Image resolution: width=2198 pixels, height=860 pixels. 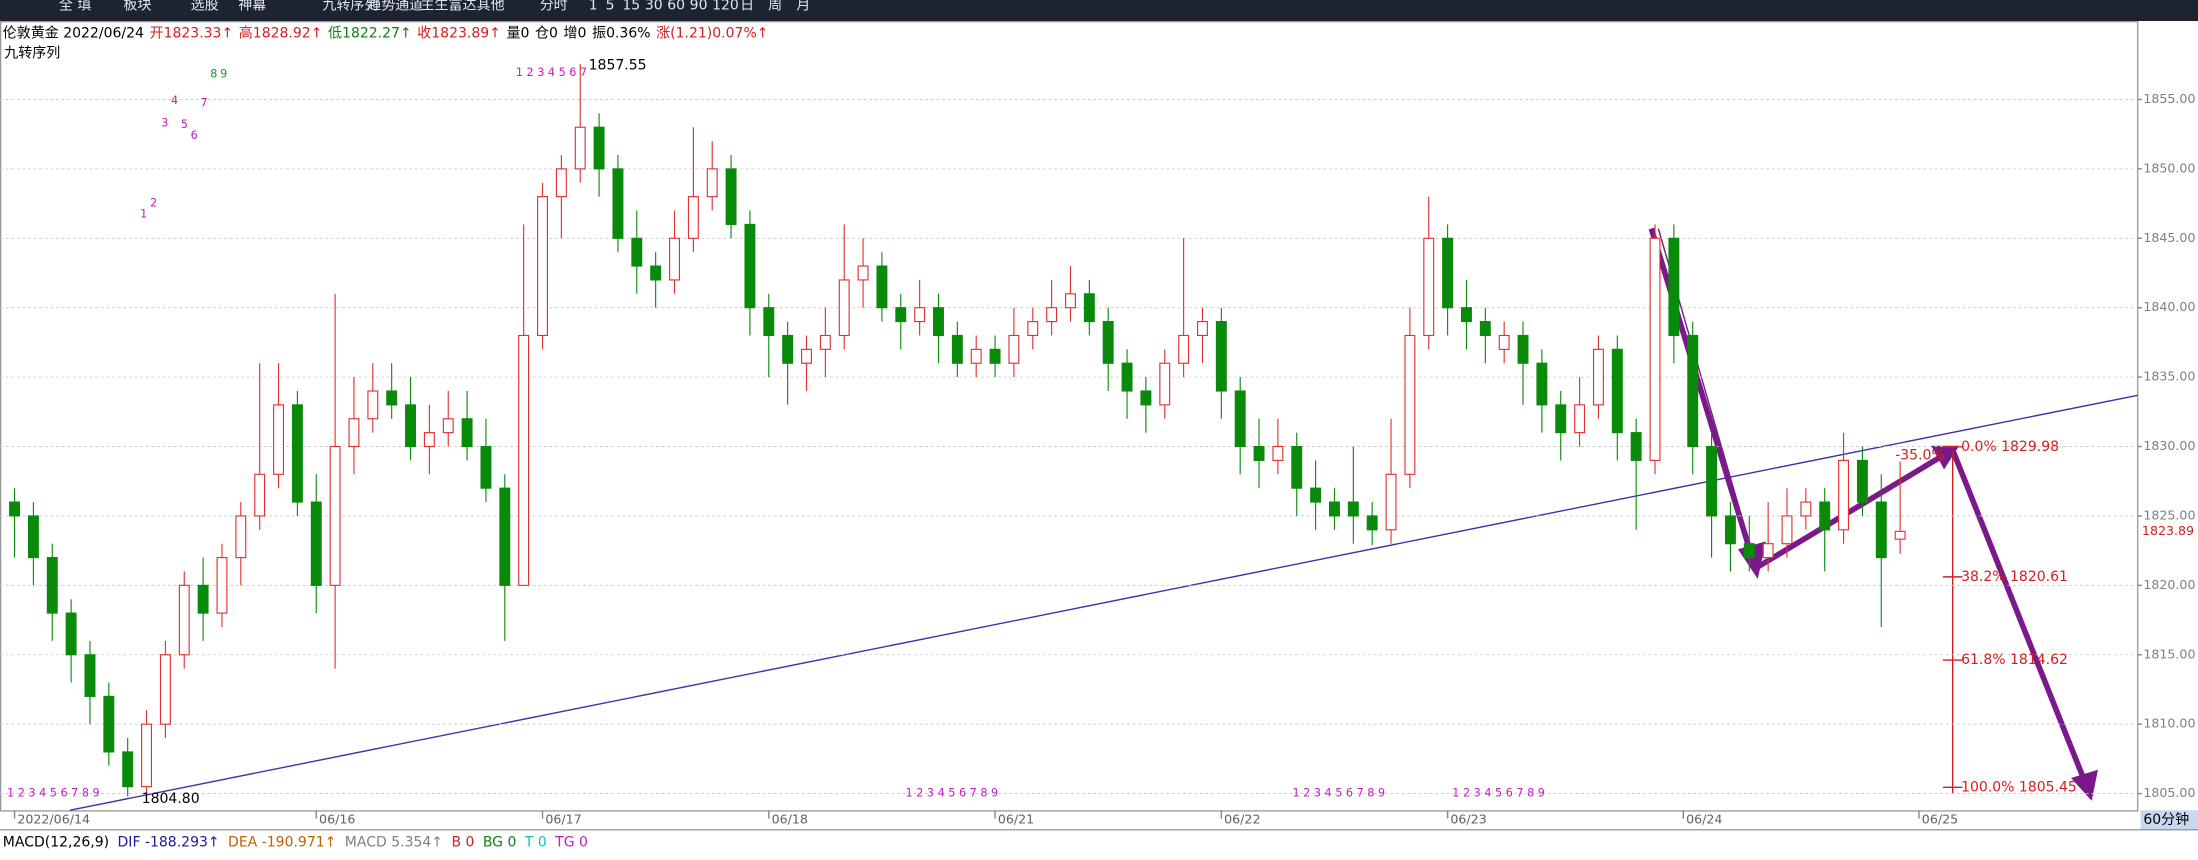 What do you see at coordinates (394, 842) in the screenshot?
I see `macd-item: MACD 5.354↑` at bounding box center [394, 842].